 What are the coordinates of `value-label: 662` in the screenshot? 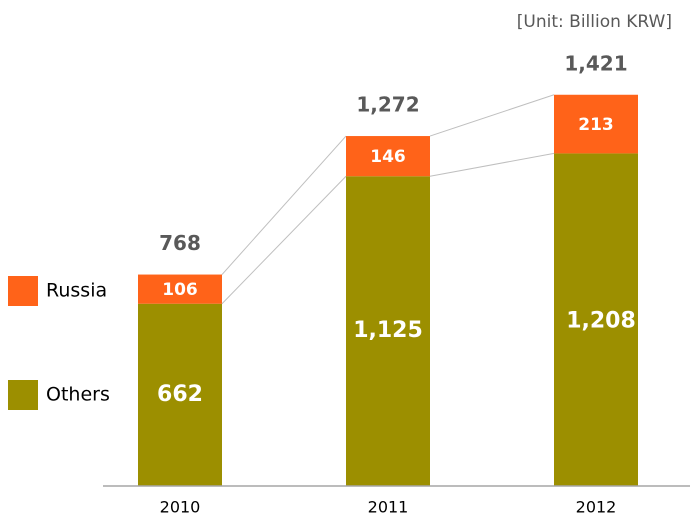 It's located at (180, 394).